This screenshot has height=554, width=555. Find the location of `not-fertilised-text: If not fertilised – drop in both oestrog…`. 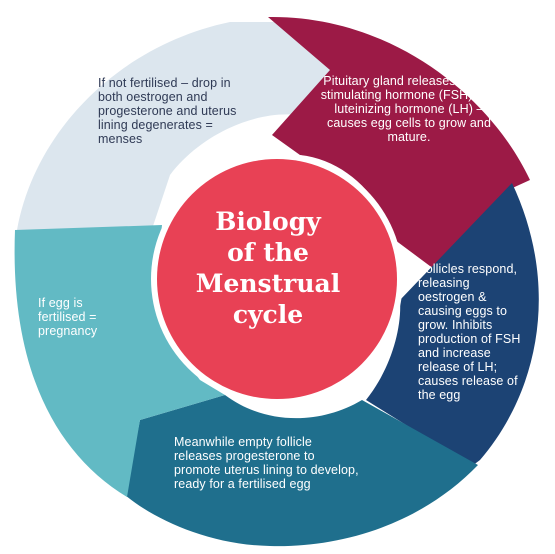

not-fertilised-text: If not fertilised – drop in both oestrog… is located at coordinates (167, 111).